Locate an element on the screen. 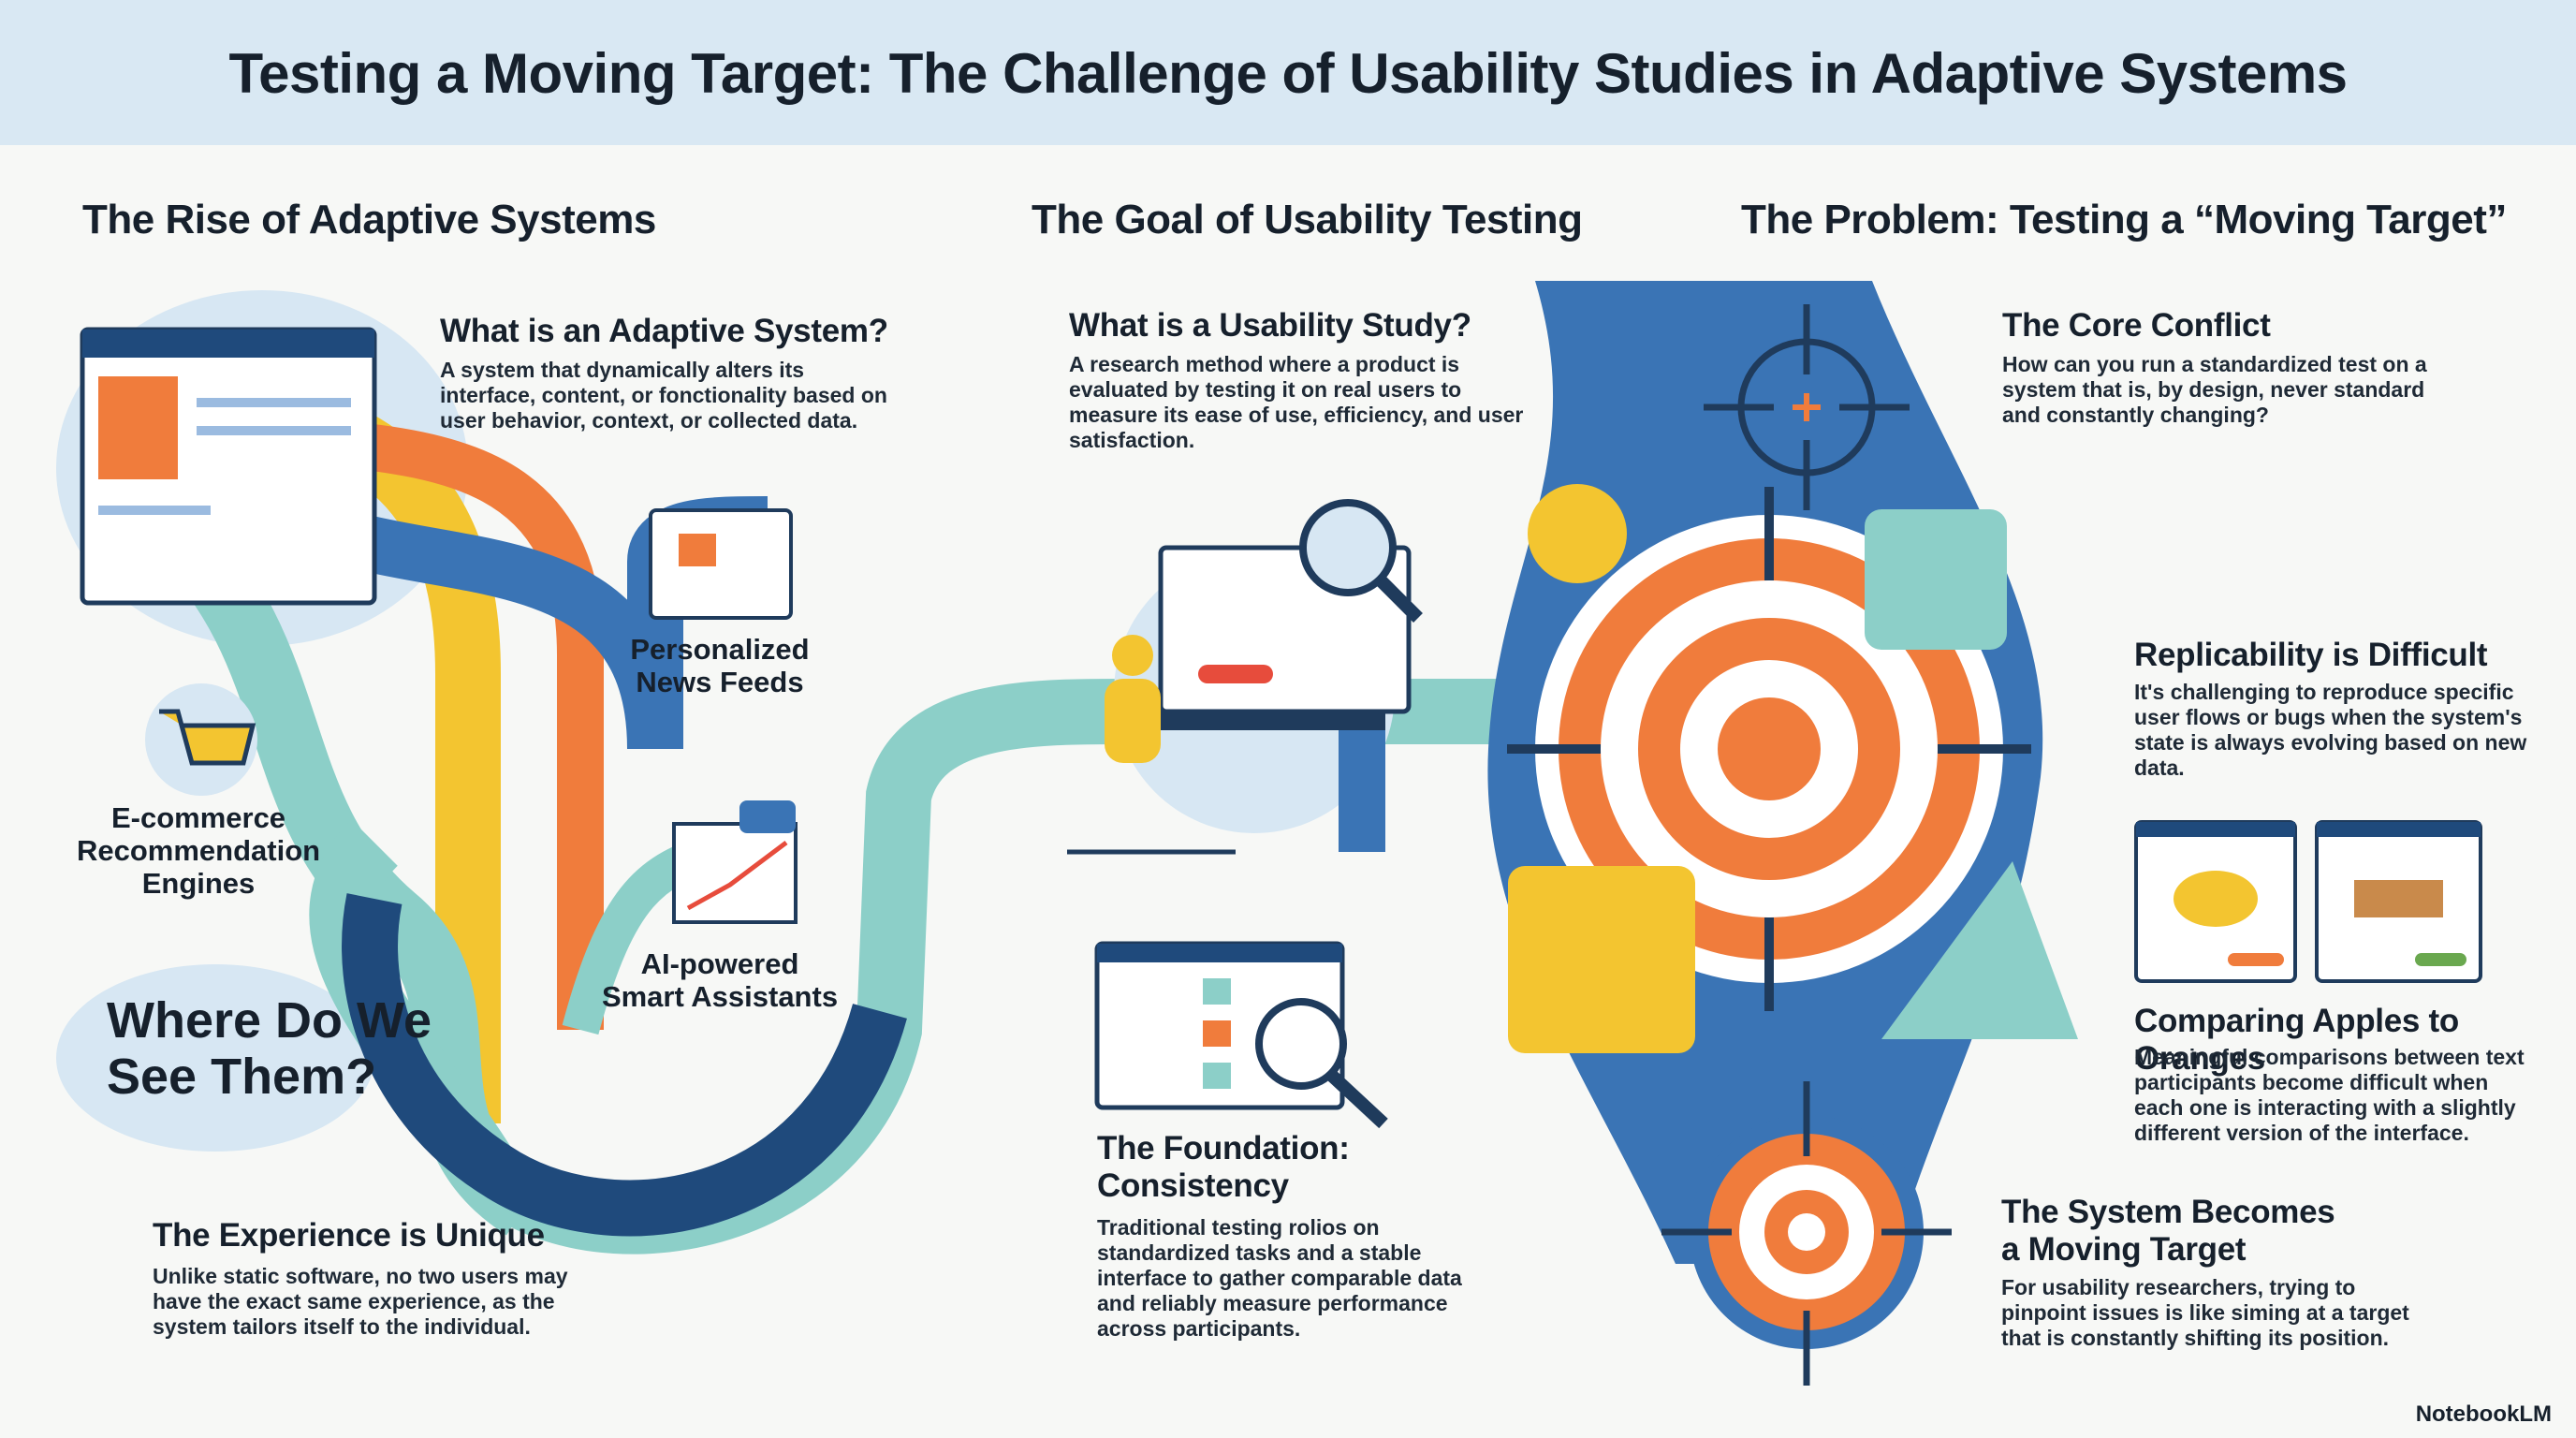  user-head is located at coordinates (1132, 655).